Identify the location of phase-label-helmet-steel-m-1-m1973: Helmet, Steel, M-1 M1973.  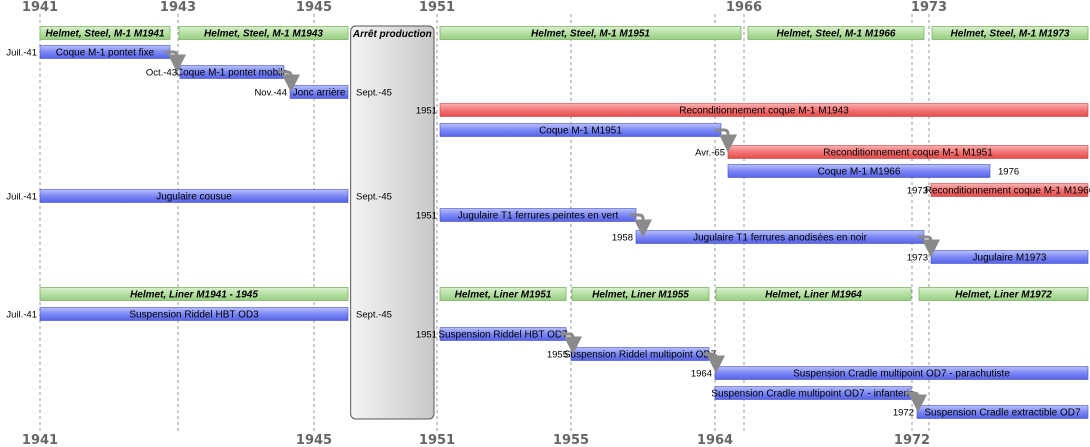
(1010, 34).